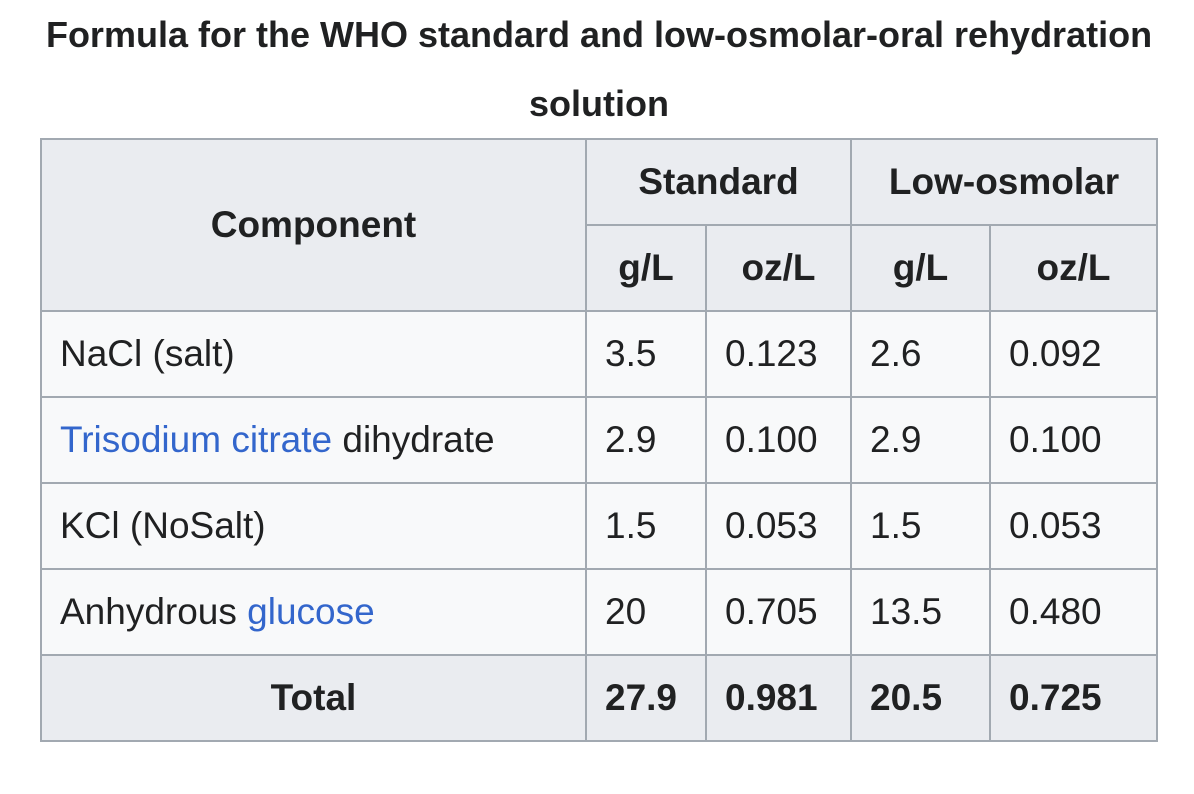 This screenshot has height=794, width=1194. I want to click on table-row: KCl (NoSalt) 1.5 0.053 1.5 0.053, so click(599, 526).